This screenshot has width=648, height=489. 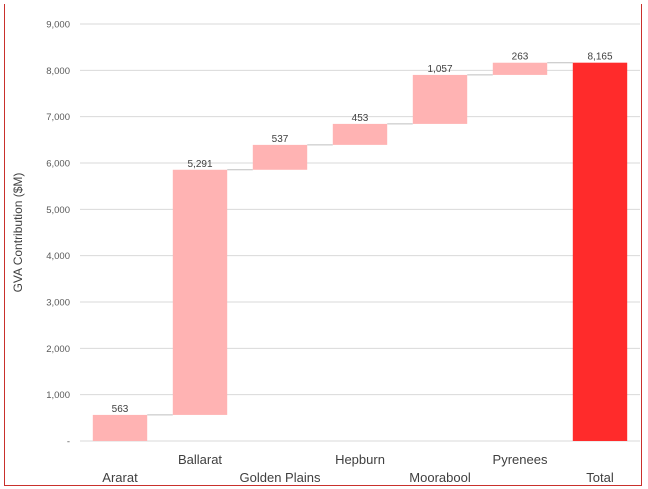 What do you see at coordinates (440, 477) in the screenshot?
I see `category-label: Moorabool` at bounding box center [440, 477].